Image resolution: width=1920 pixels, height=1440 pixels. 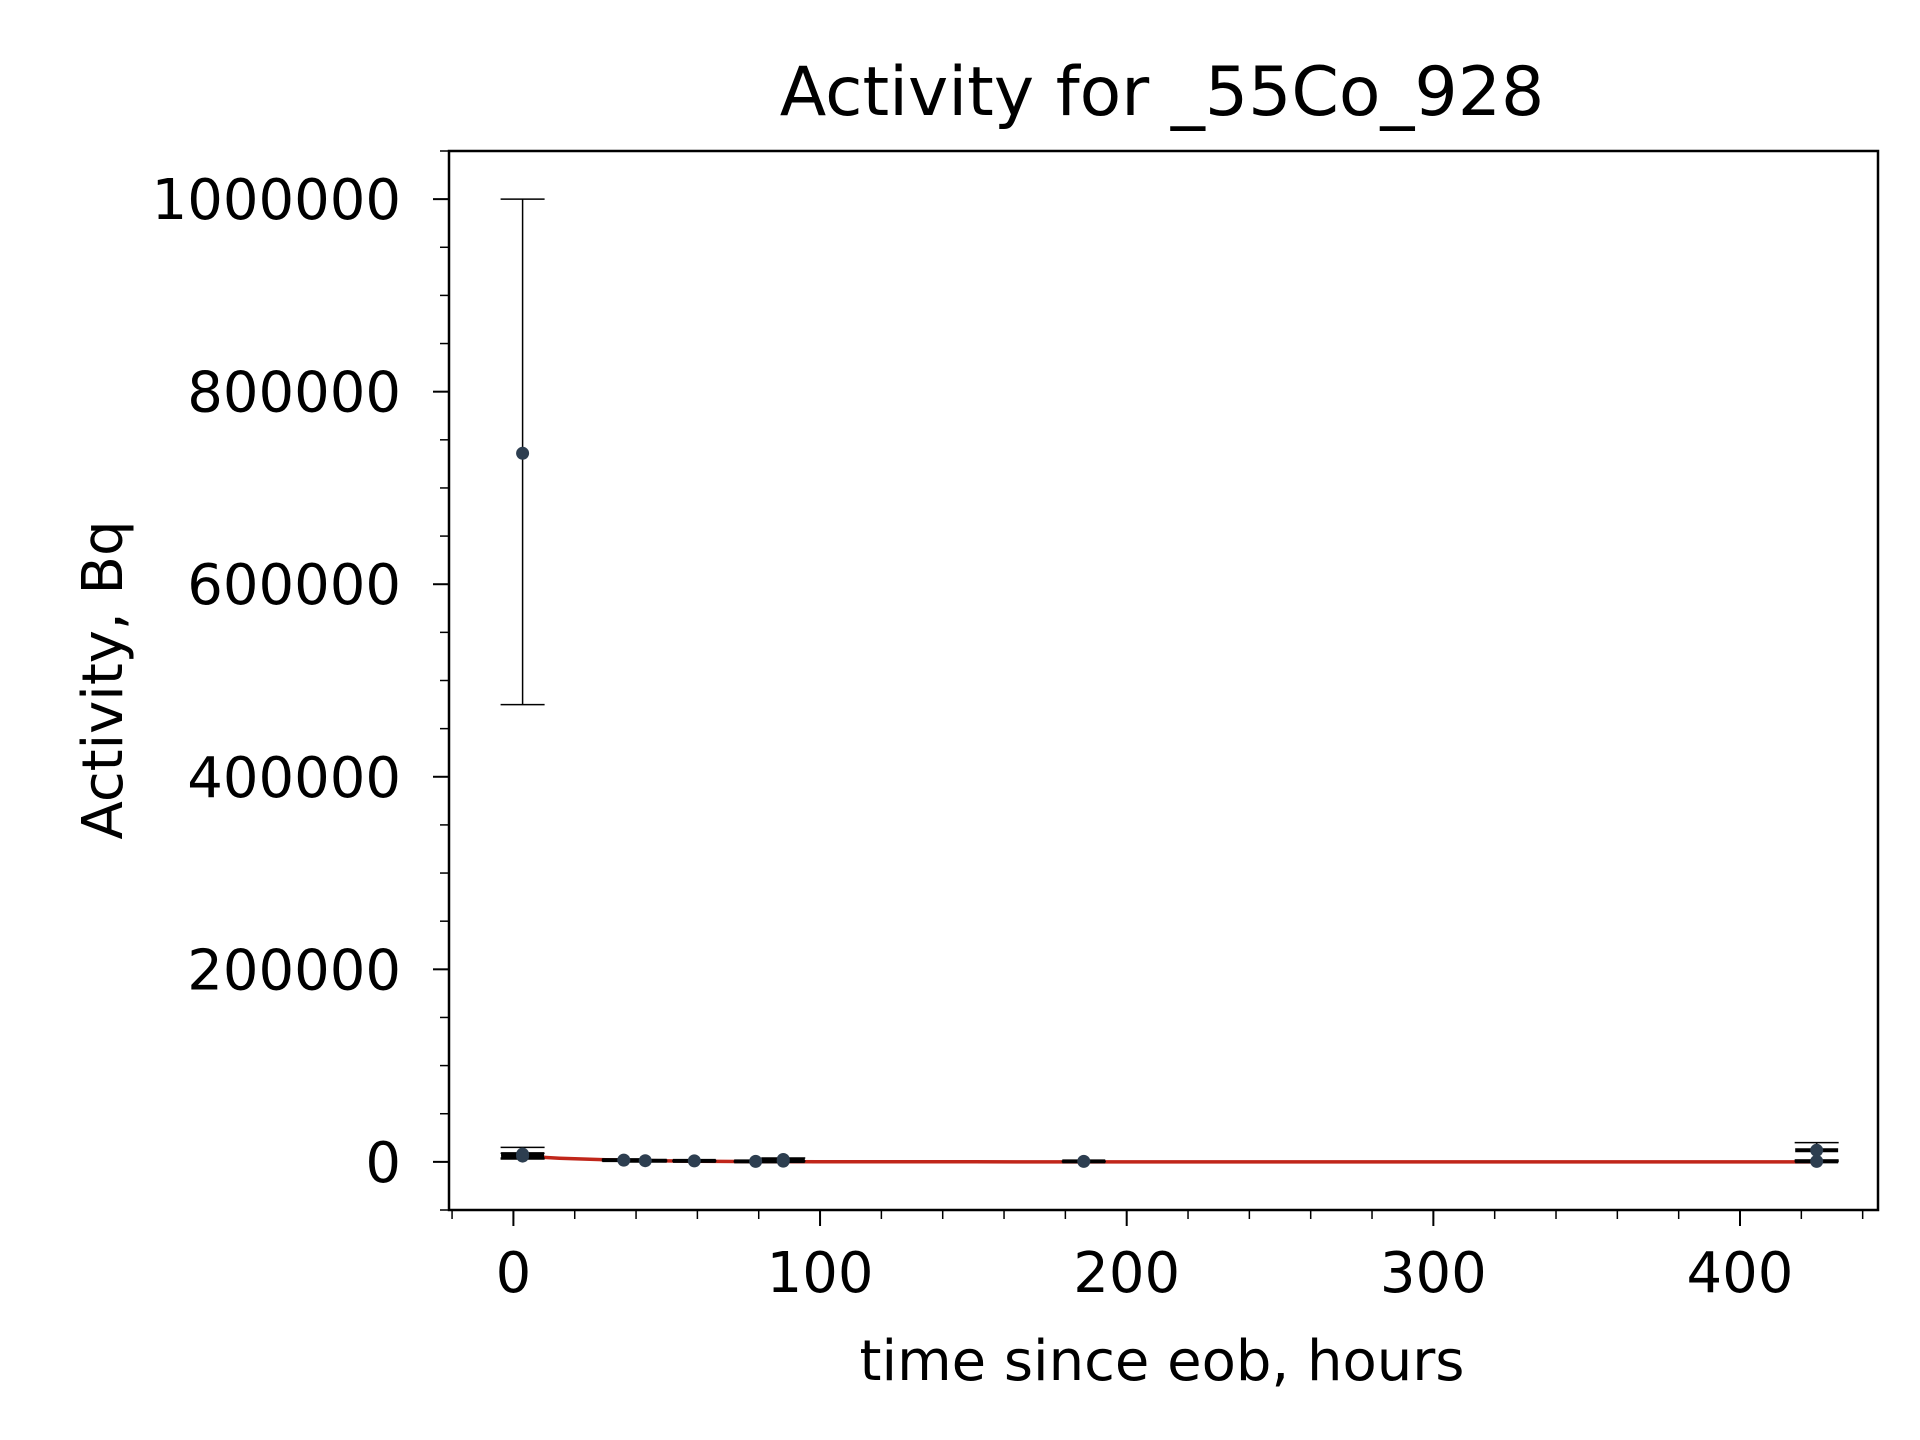 I want to click on y-tick-label: 0, so click(x=383, y=1163).